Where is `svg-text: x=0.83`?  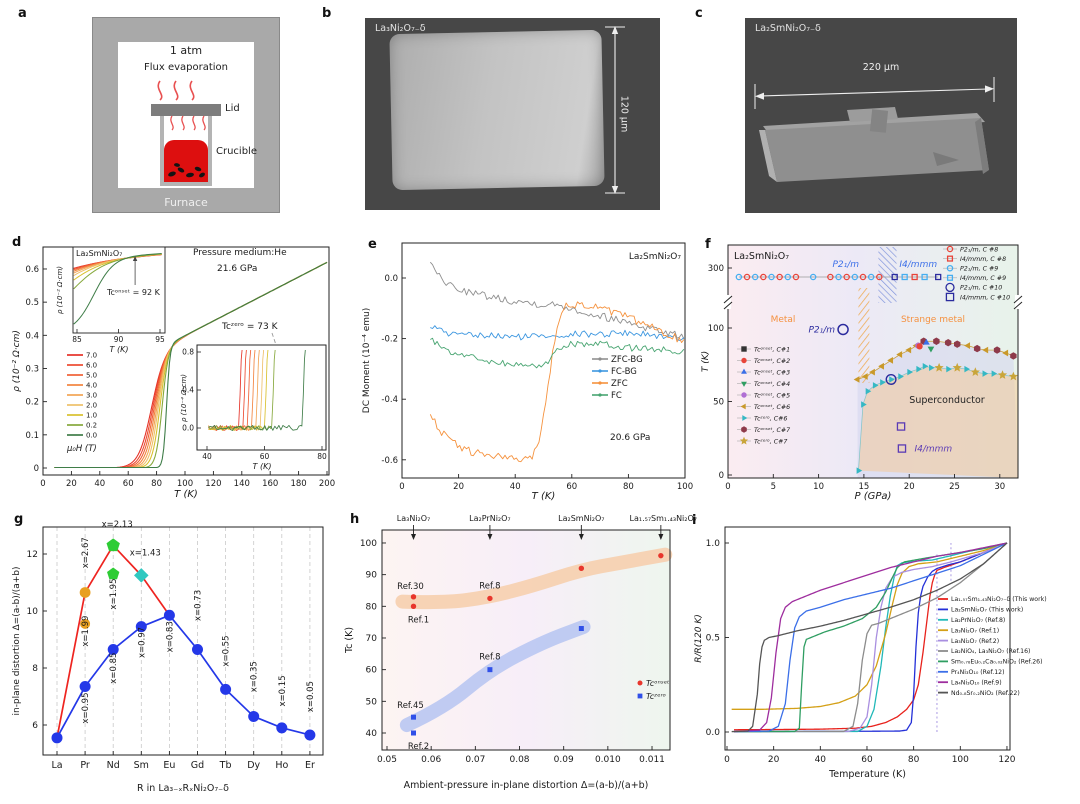 svg-text: x=0.83 is located at coordinates (170, 636).